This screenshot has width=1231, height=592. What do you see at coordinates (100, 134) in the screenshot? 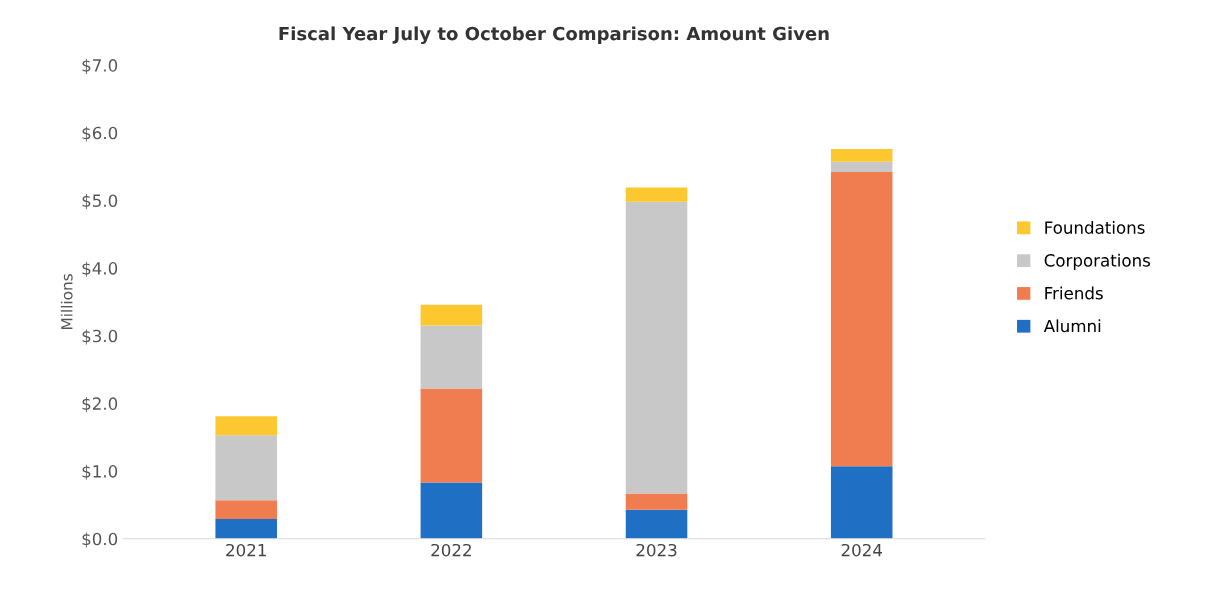
I see `y-tick-label: $6.0` at bounding box center [100, 134].